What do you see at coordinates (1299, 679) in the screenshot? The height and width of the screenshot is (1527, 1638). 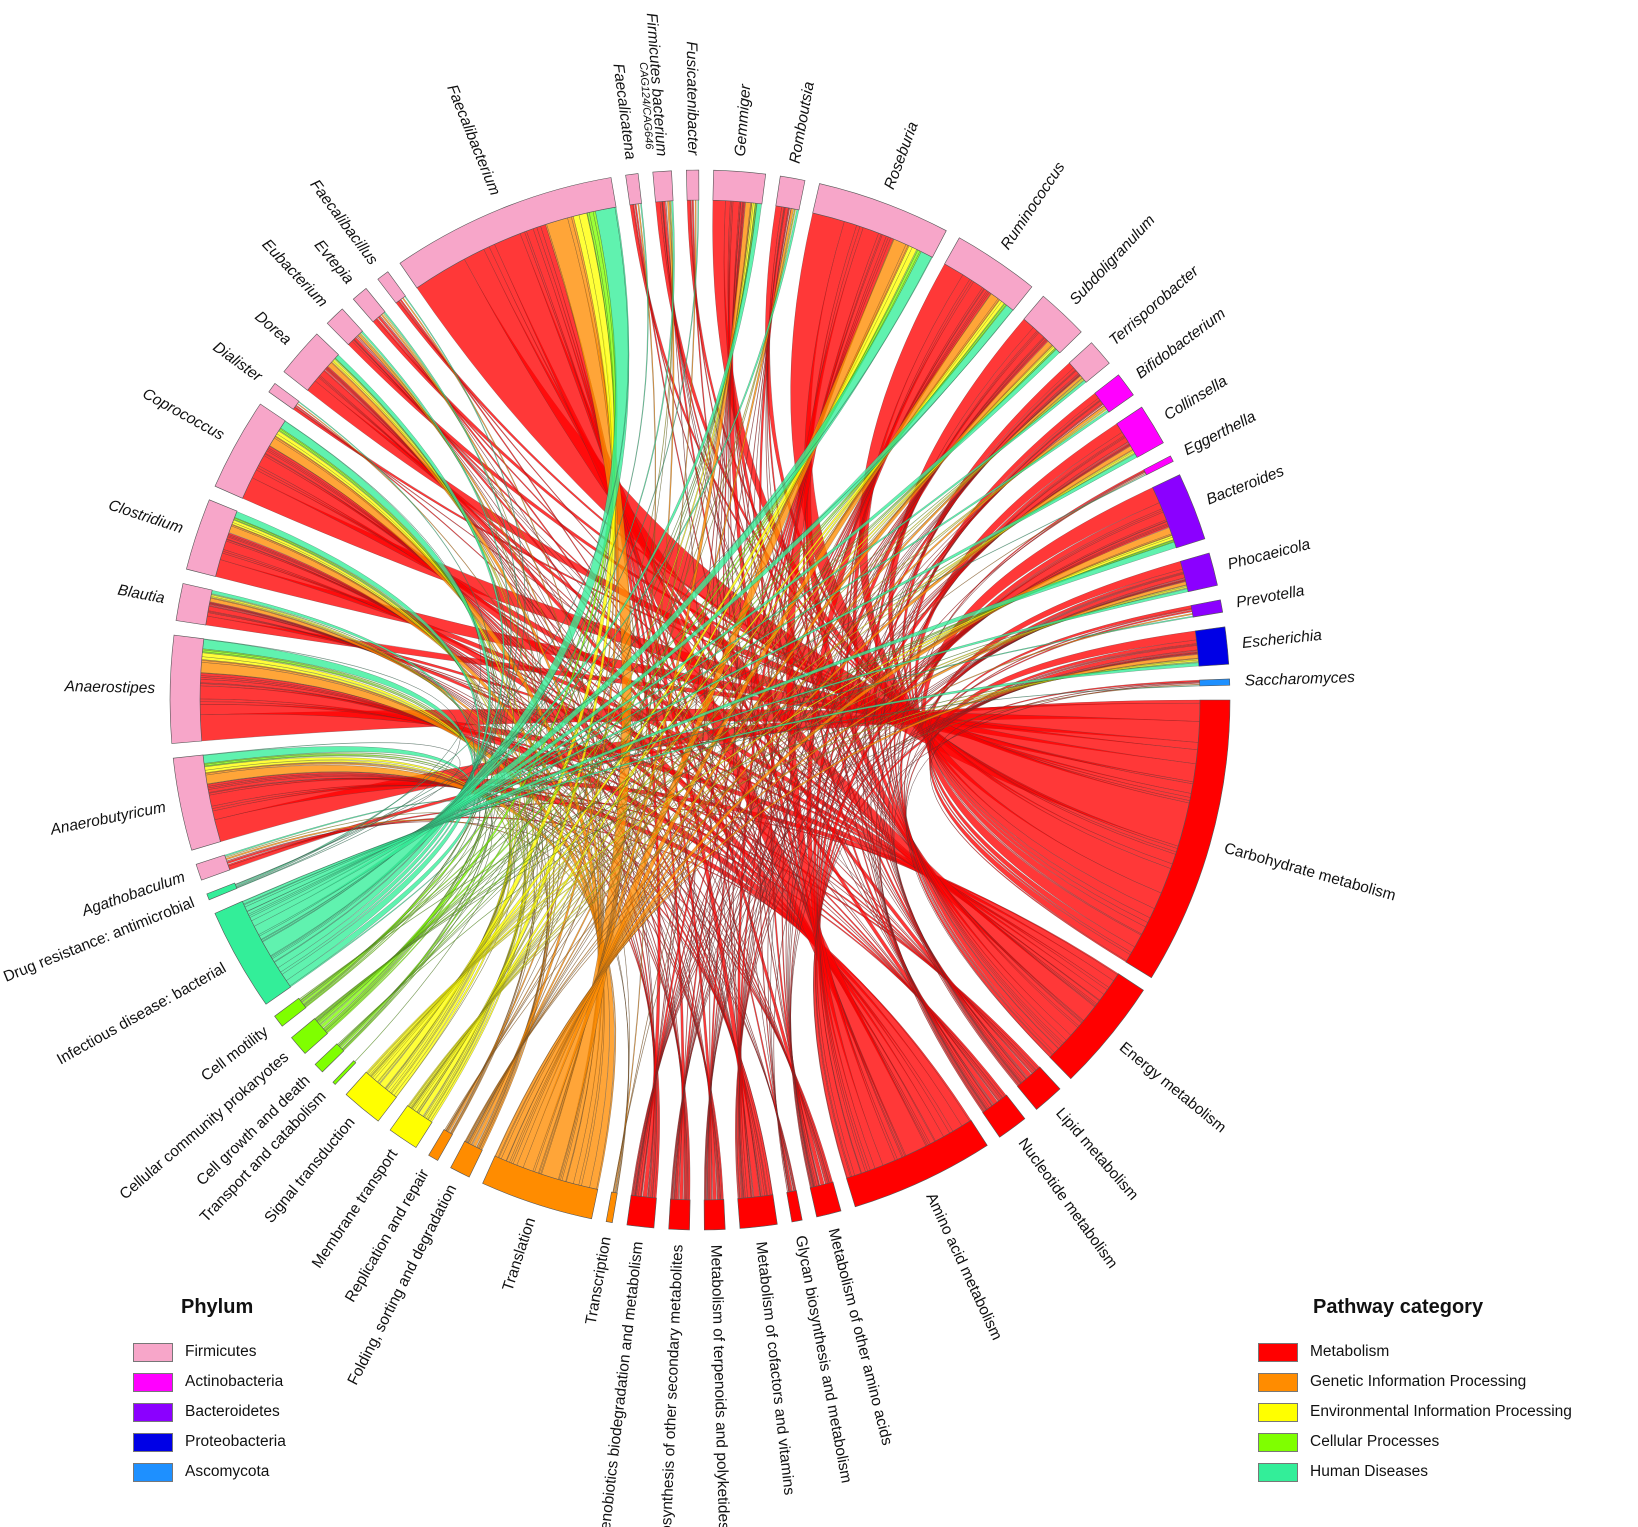 I see `genus-label-saccharomyces: Saccharomyces` at bounding box center [1299, 679].